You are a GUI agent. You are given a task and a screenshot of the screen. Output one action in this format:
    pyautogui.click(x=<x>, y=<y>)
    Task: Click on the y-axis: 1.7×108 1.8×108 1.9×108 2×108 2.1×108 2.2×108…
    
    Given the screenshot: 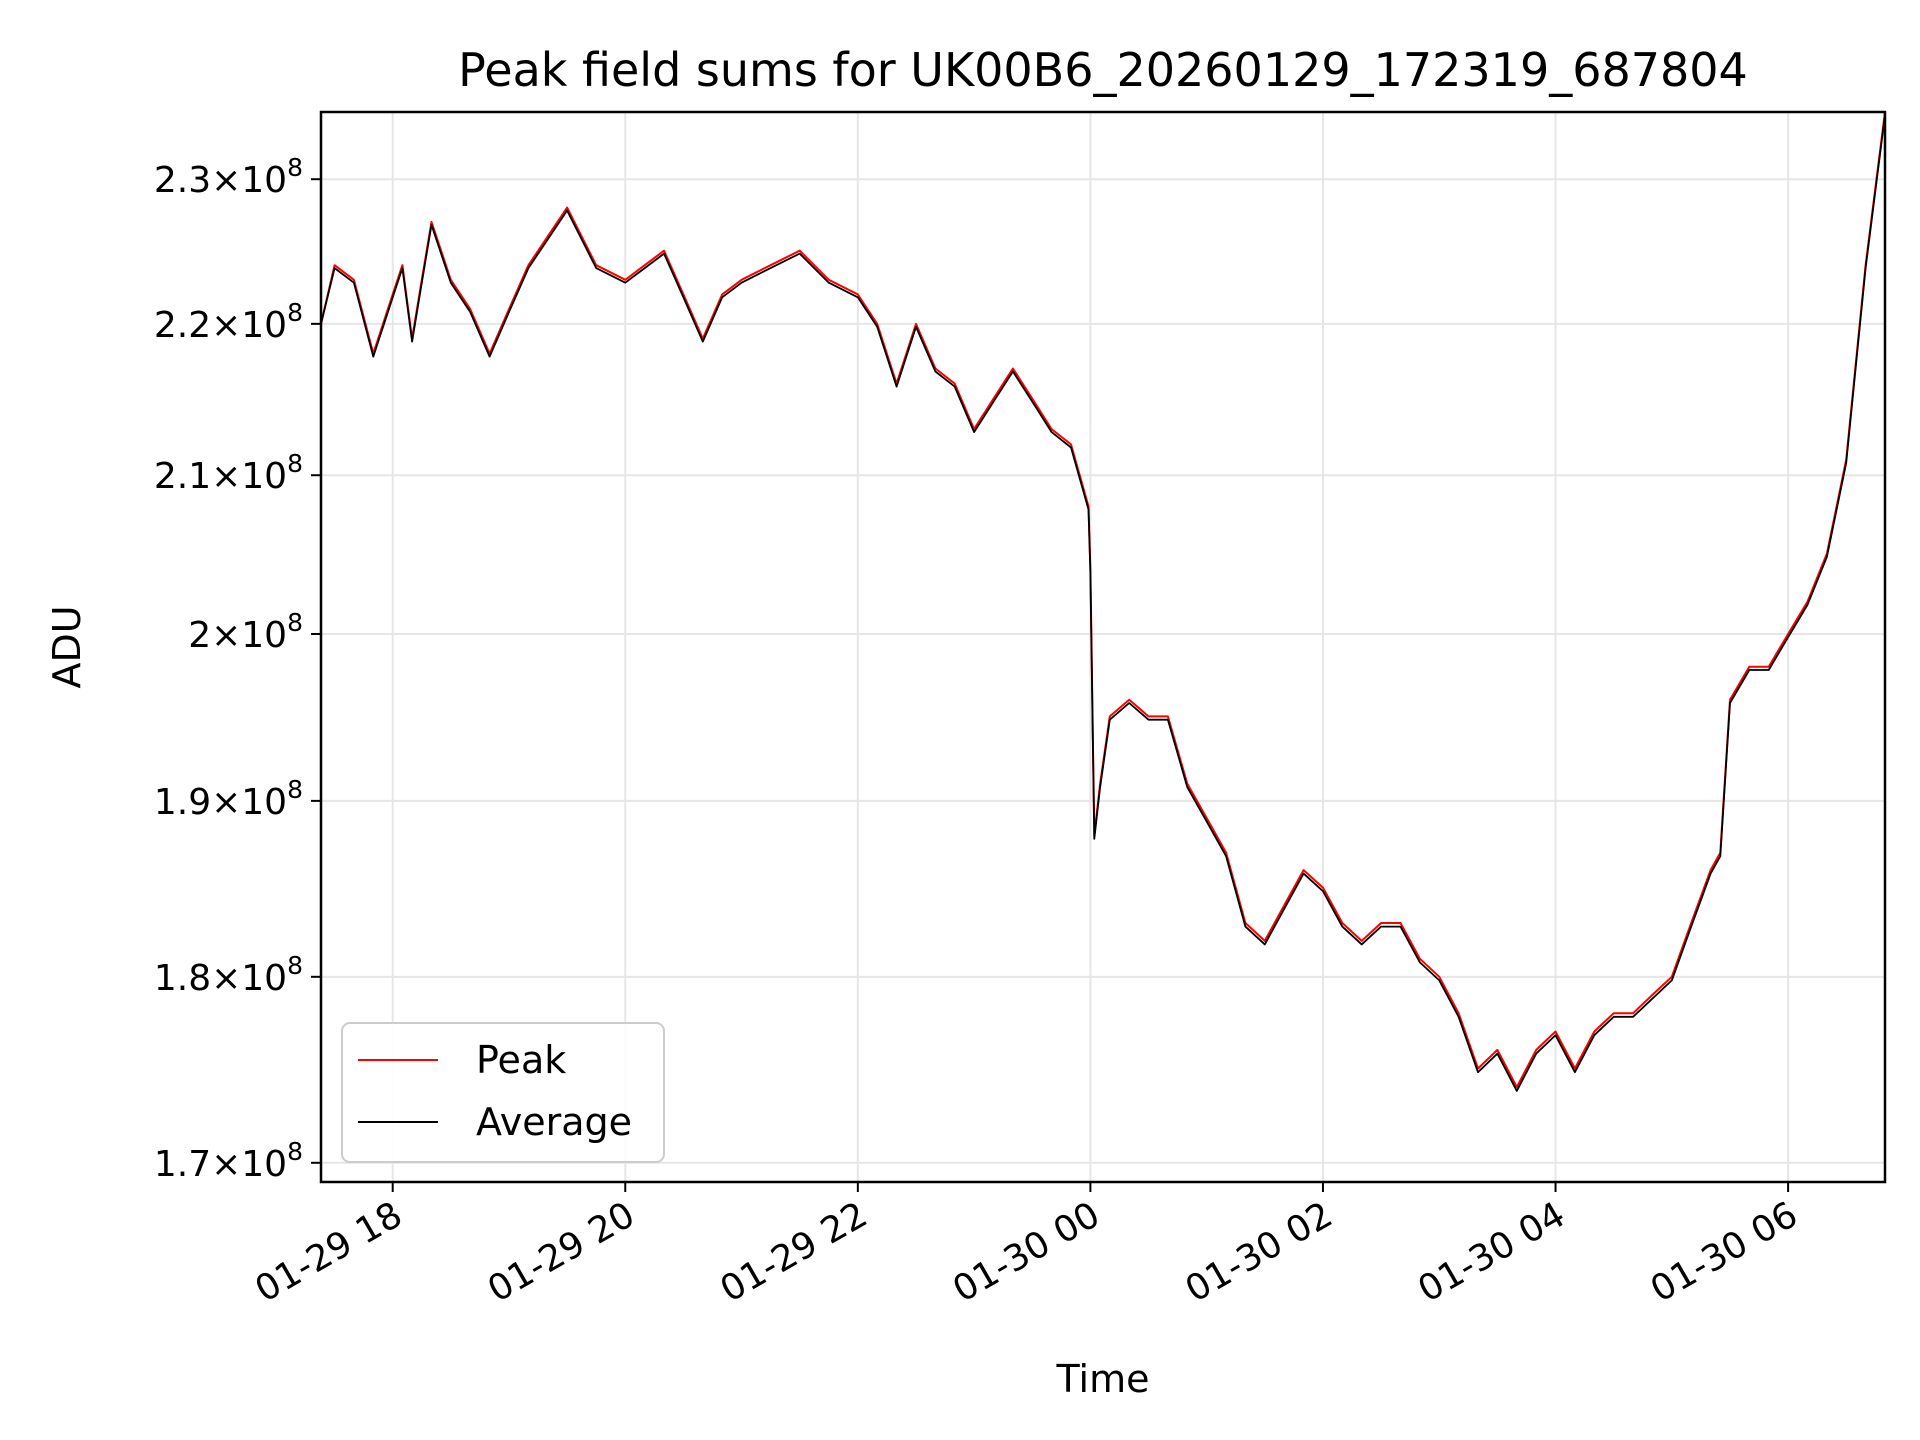 What is the action you would take?
    pyautogui.click(x=237, y=669)
    